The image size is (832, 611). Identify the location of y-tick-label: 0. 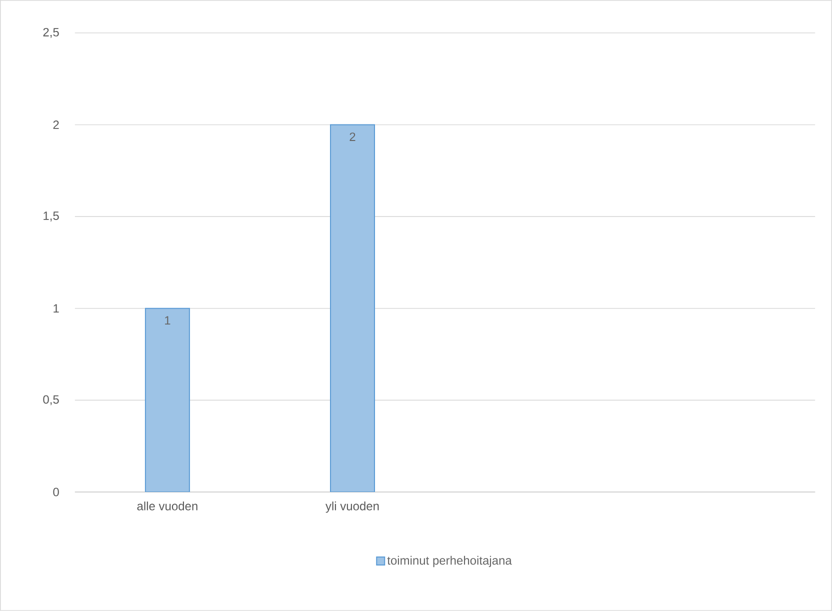
(56, 492).